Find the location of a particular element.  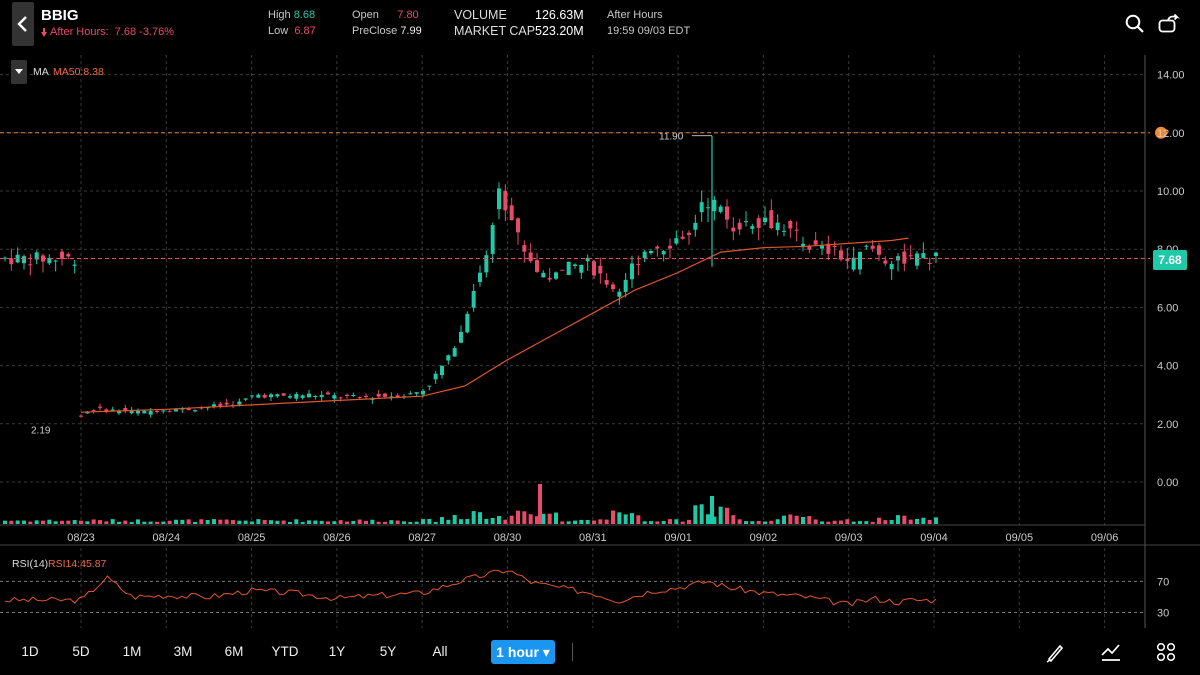

rsi-panel: 70 30 is located at coordinates (584, 594).